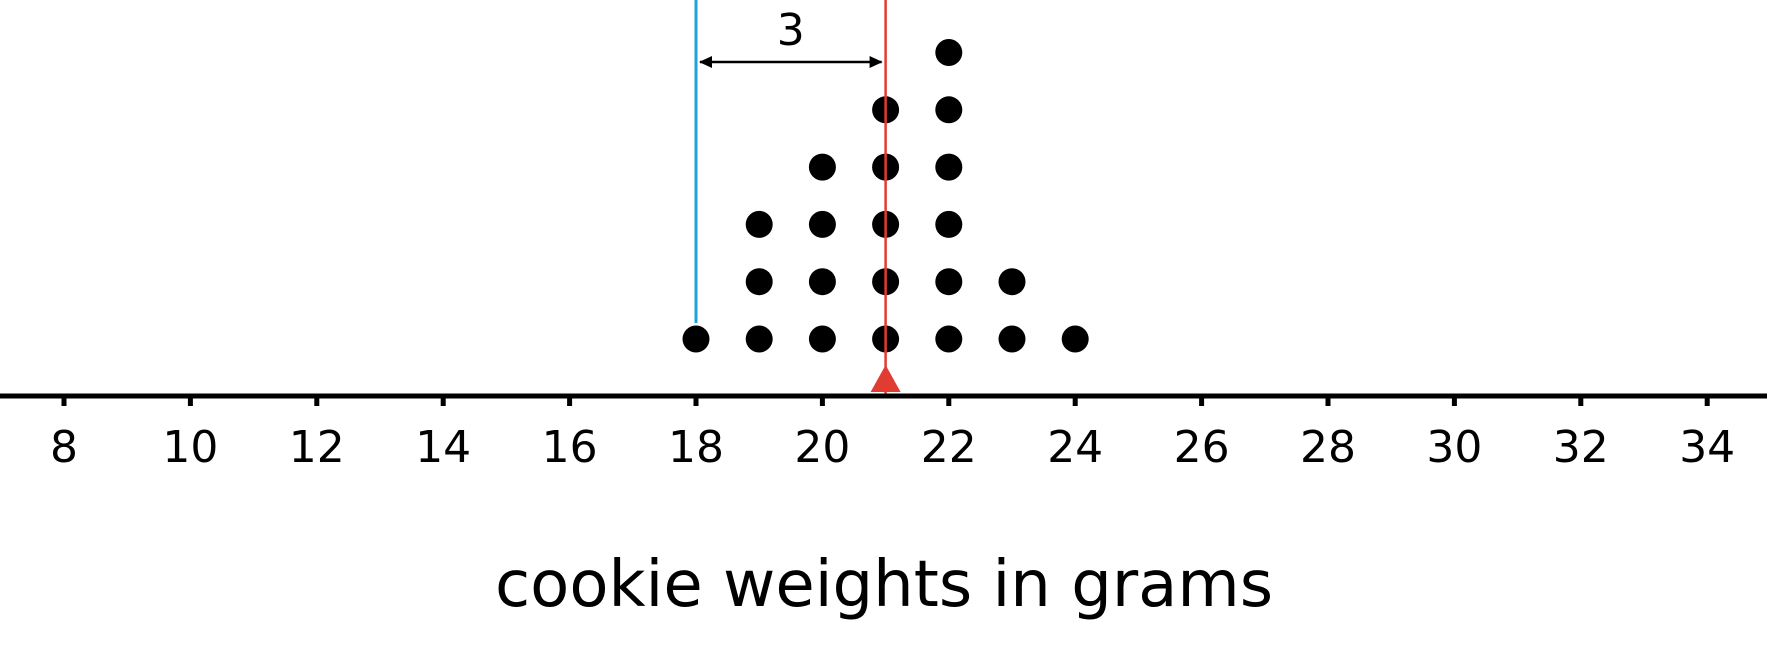 The width and height of the screenshot is (1767, 666). I want to click on x-tick-label: 16, so click(570, 447).